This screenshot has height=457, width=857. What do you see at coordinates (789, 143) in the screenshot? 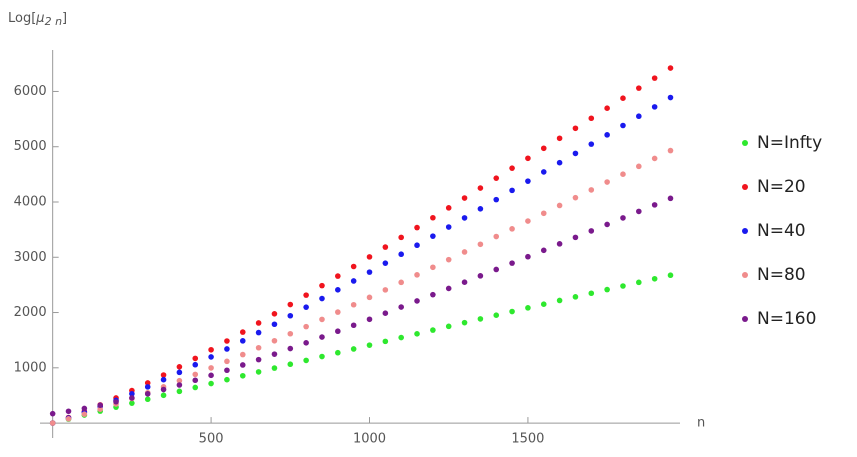
I see `legend-label: N=Infty` at bounding box center [789, 143].